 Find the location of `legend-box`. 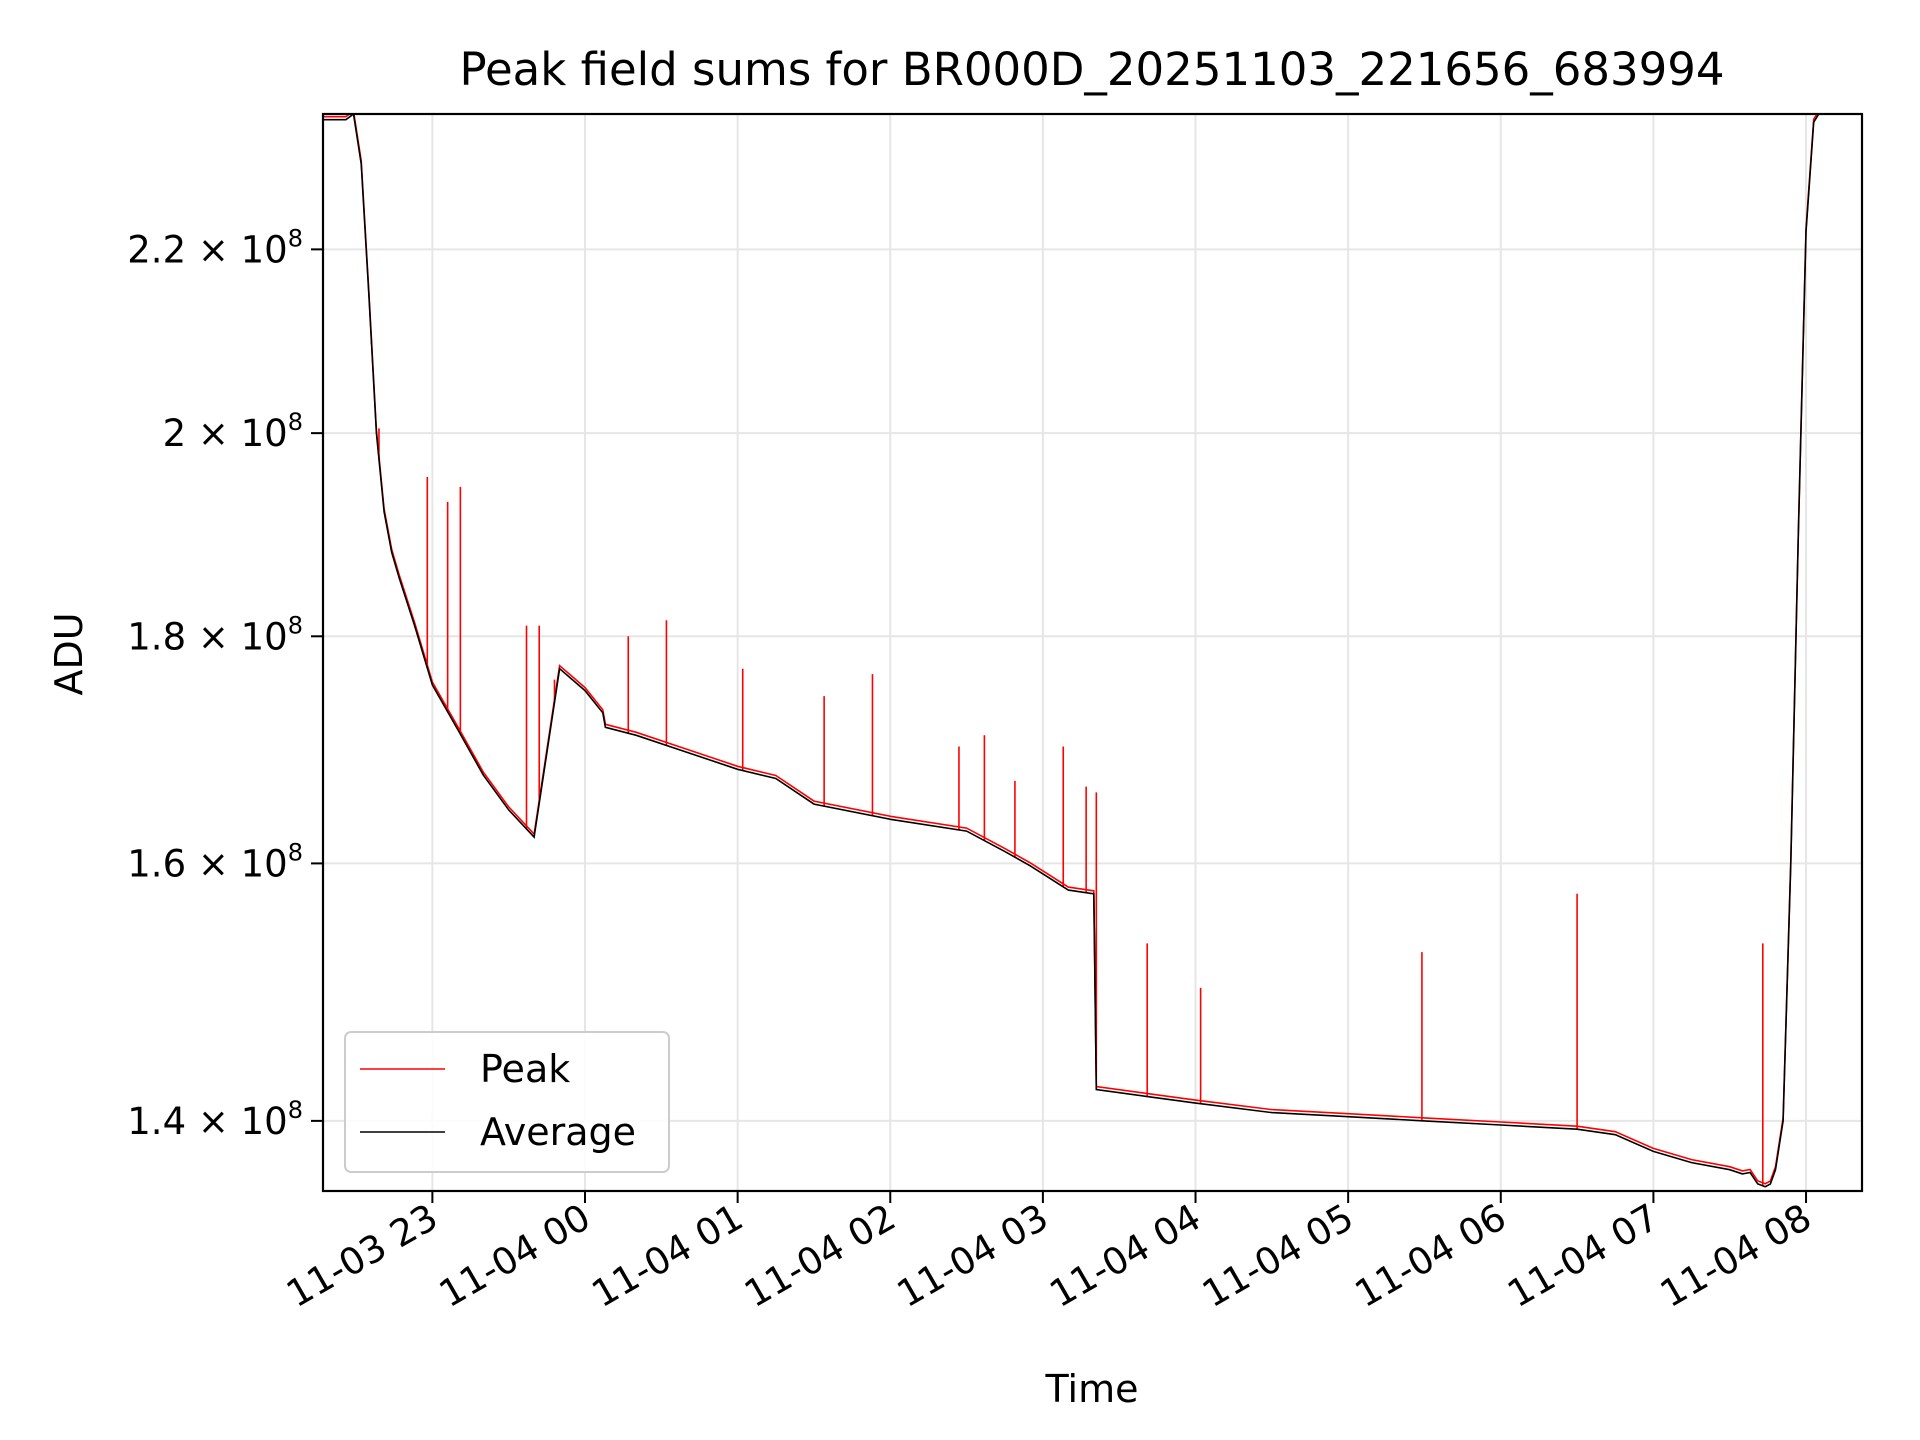

legend-box is located at coordinates (507, 1102).